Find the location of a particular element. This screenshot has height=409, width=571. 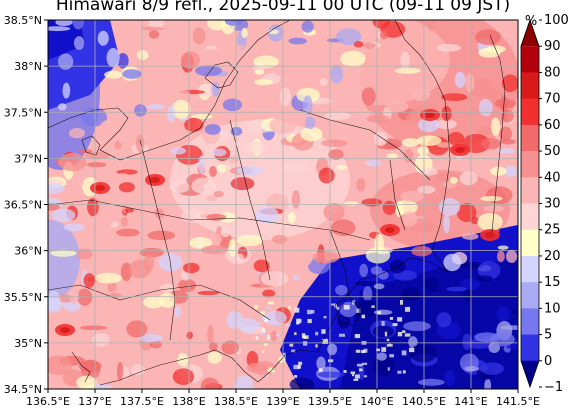

colorbar-label: 40 is located at coordinates (552, 177).